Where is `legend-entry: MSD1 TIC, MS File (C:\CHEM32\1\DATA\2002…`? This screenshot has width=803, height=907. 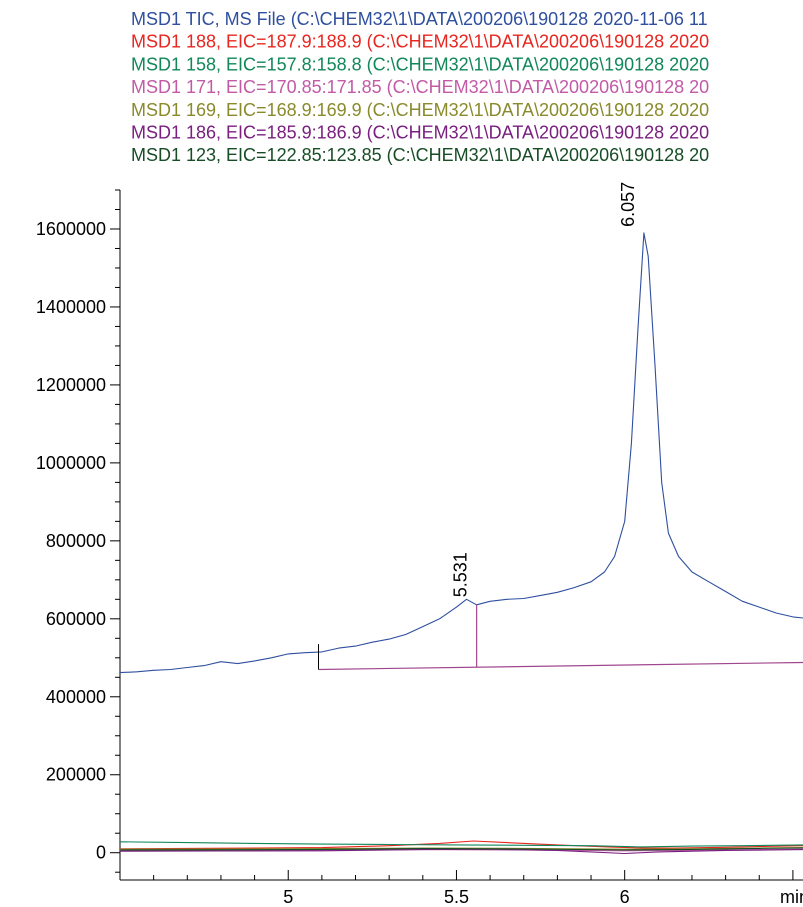 legend-entry: MSD1 TIC, MS File (C:\CHEM32\1\DATA\2002… is located at coordinates (419, 19).